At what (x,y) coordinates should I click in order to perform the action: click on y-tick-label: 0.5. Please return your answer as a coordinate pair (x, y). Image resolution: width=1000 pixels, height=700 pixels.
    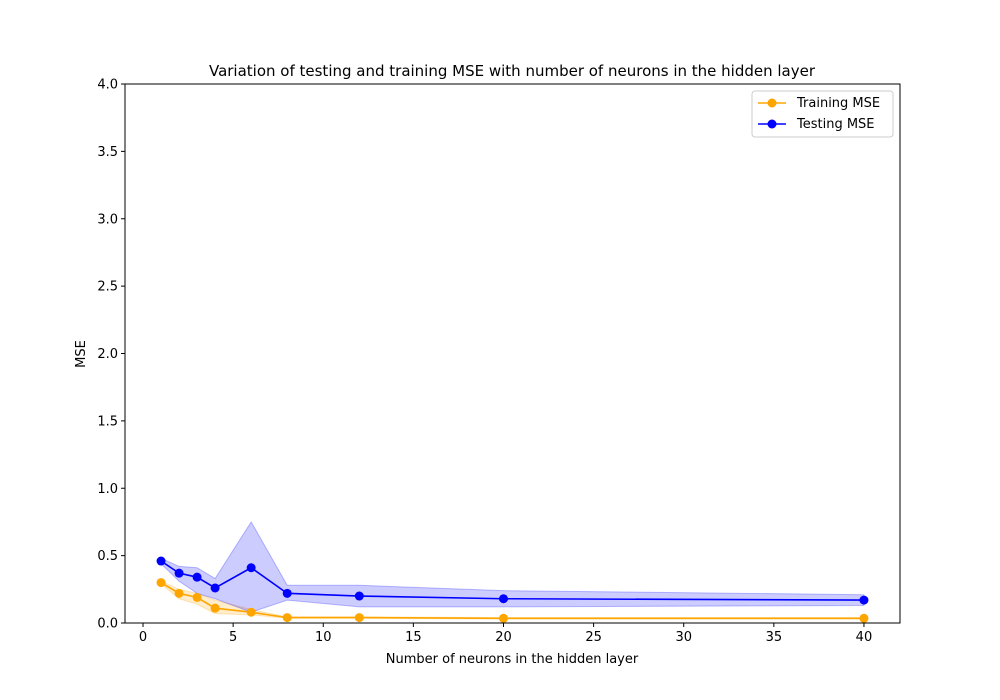
    Looking at the image, I should click on (107, 556).